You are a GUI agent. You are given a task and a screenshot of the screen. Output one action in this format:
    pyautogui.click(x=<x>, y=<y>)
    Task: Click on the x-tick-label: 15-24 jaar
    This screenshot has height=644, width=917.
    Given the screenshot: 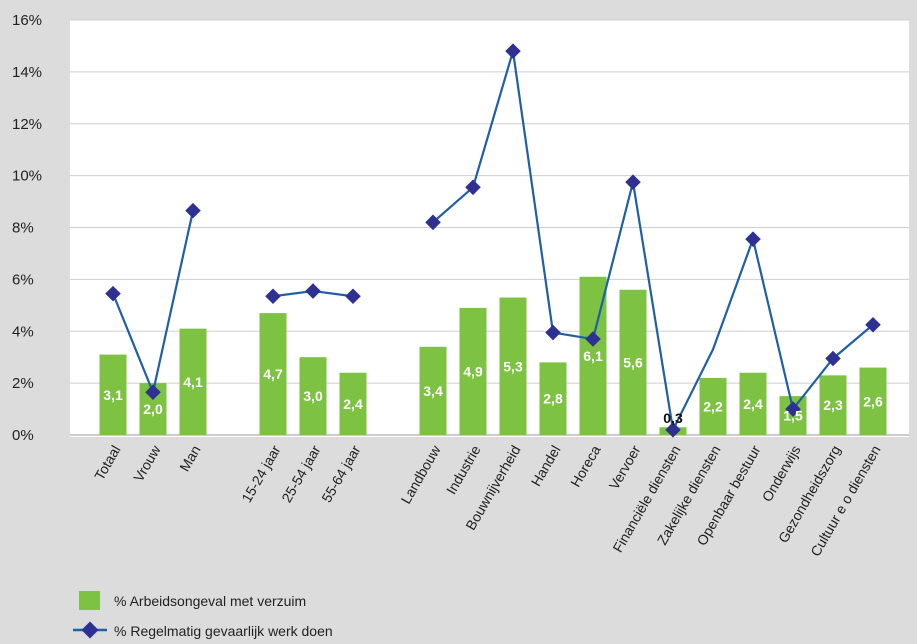 What is the action you would take?
    pyautogui.click(x=261, y=473)
    